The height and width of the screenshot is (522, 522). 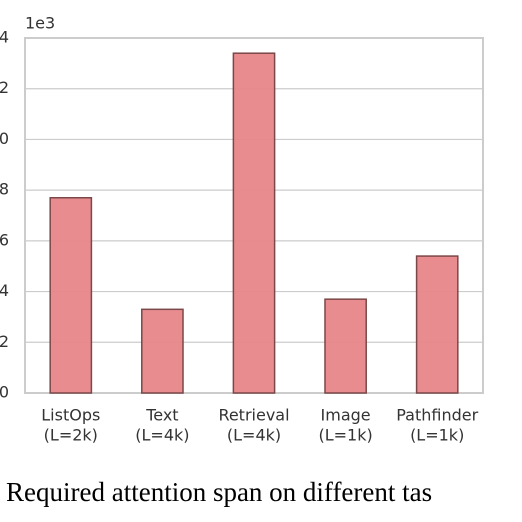 I want to click on y-tick-label: 0.6, so click(x=4, y=239).